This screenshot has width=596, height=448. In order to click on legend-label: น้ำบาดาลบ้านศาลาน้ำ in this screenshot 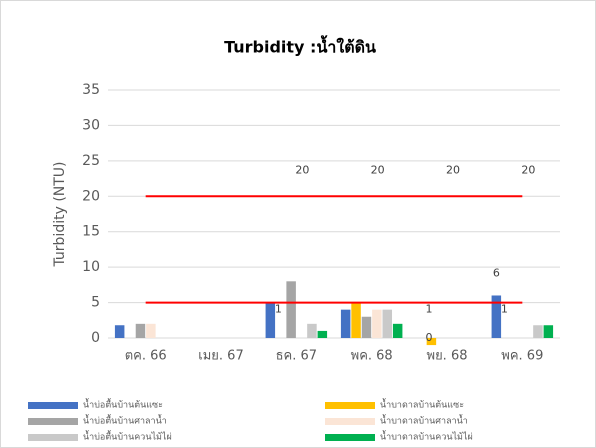, I will do `click(424, 420)`.